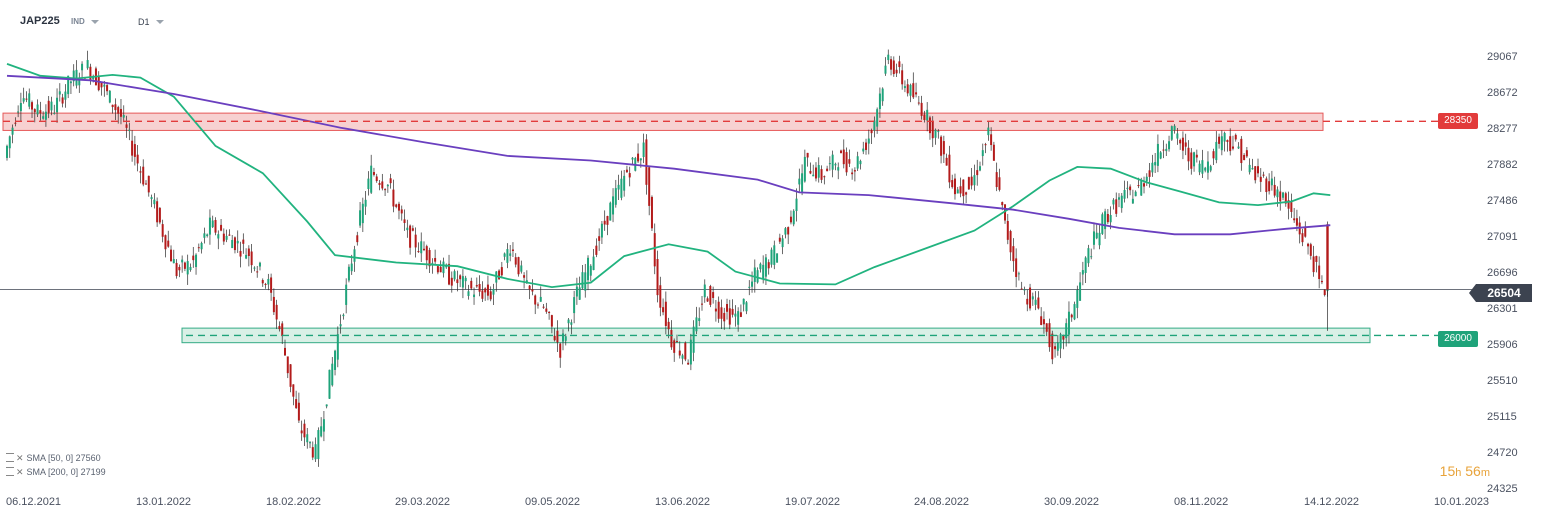  Describe the element at coordinates (40, 21) in the screenshot. I see `symbol-label: JAP225` at that location.